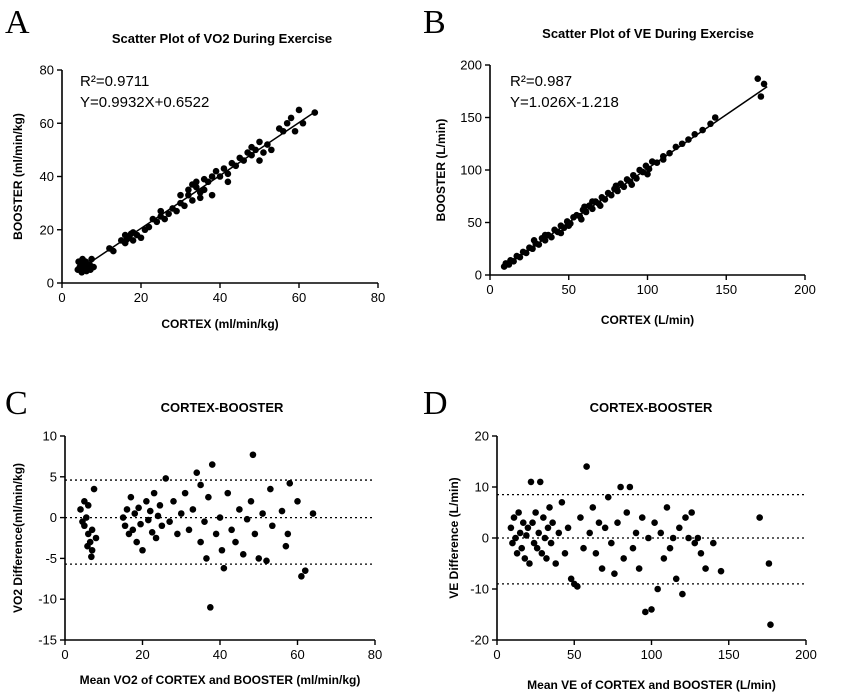 The width and height of the screenshot is (858, 697). Describe the element at coordinates (222, 38) in the screenshot. I see `chart-title: Scatter Plot of VO2 During Exercise` at that location.